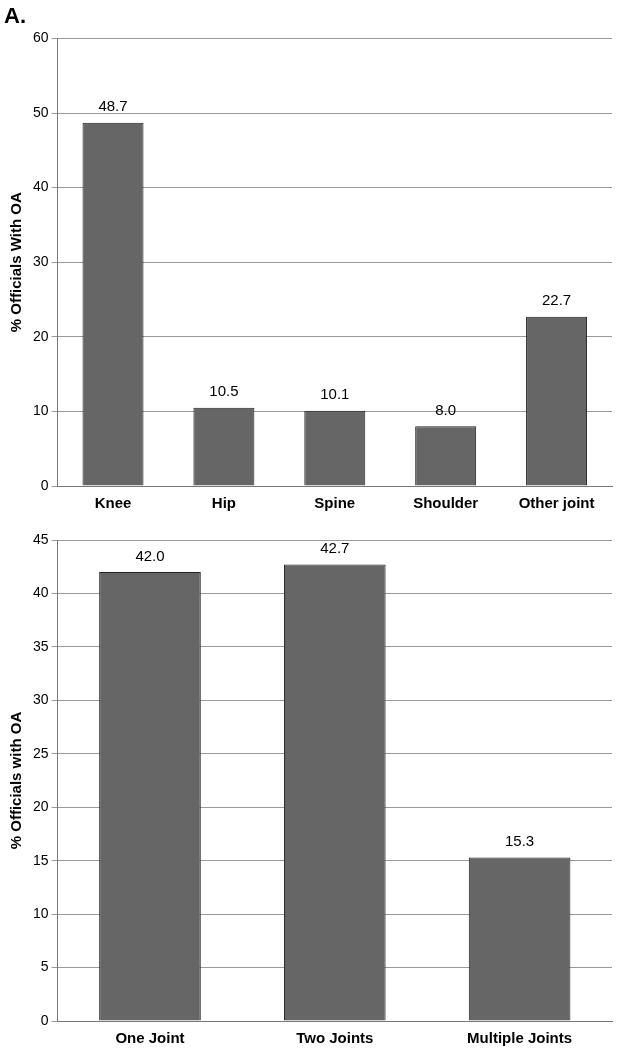  Describe the element at coordinates (40, 859) in the screenshot. I see `y-tick-label: 15` at that location.